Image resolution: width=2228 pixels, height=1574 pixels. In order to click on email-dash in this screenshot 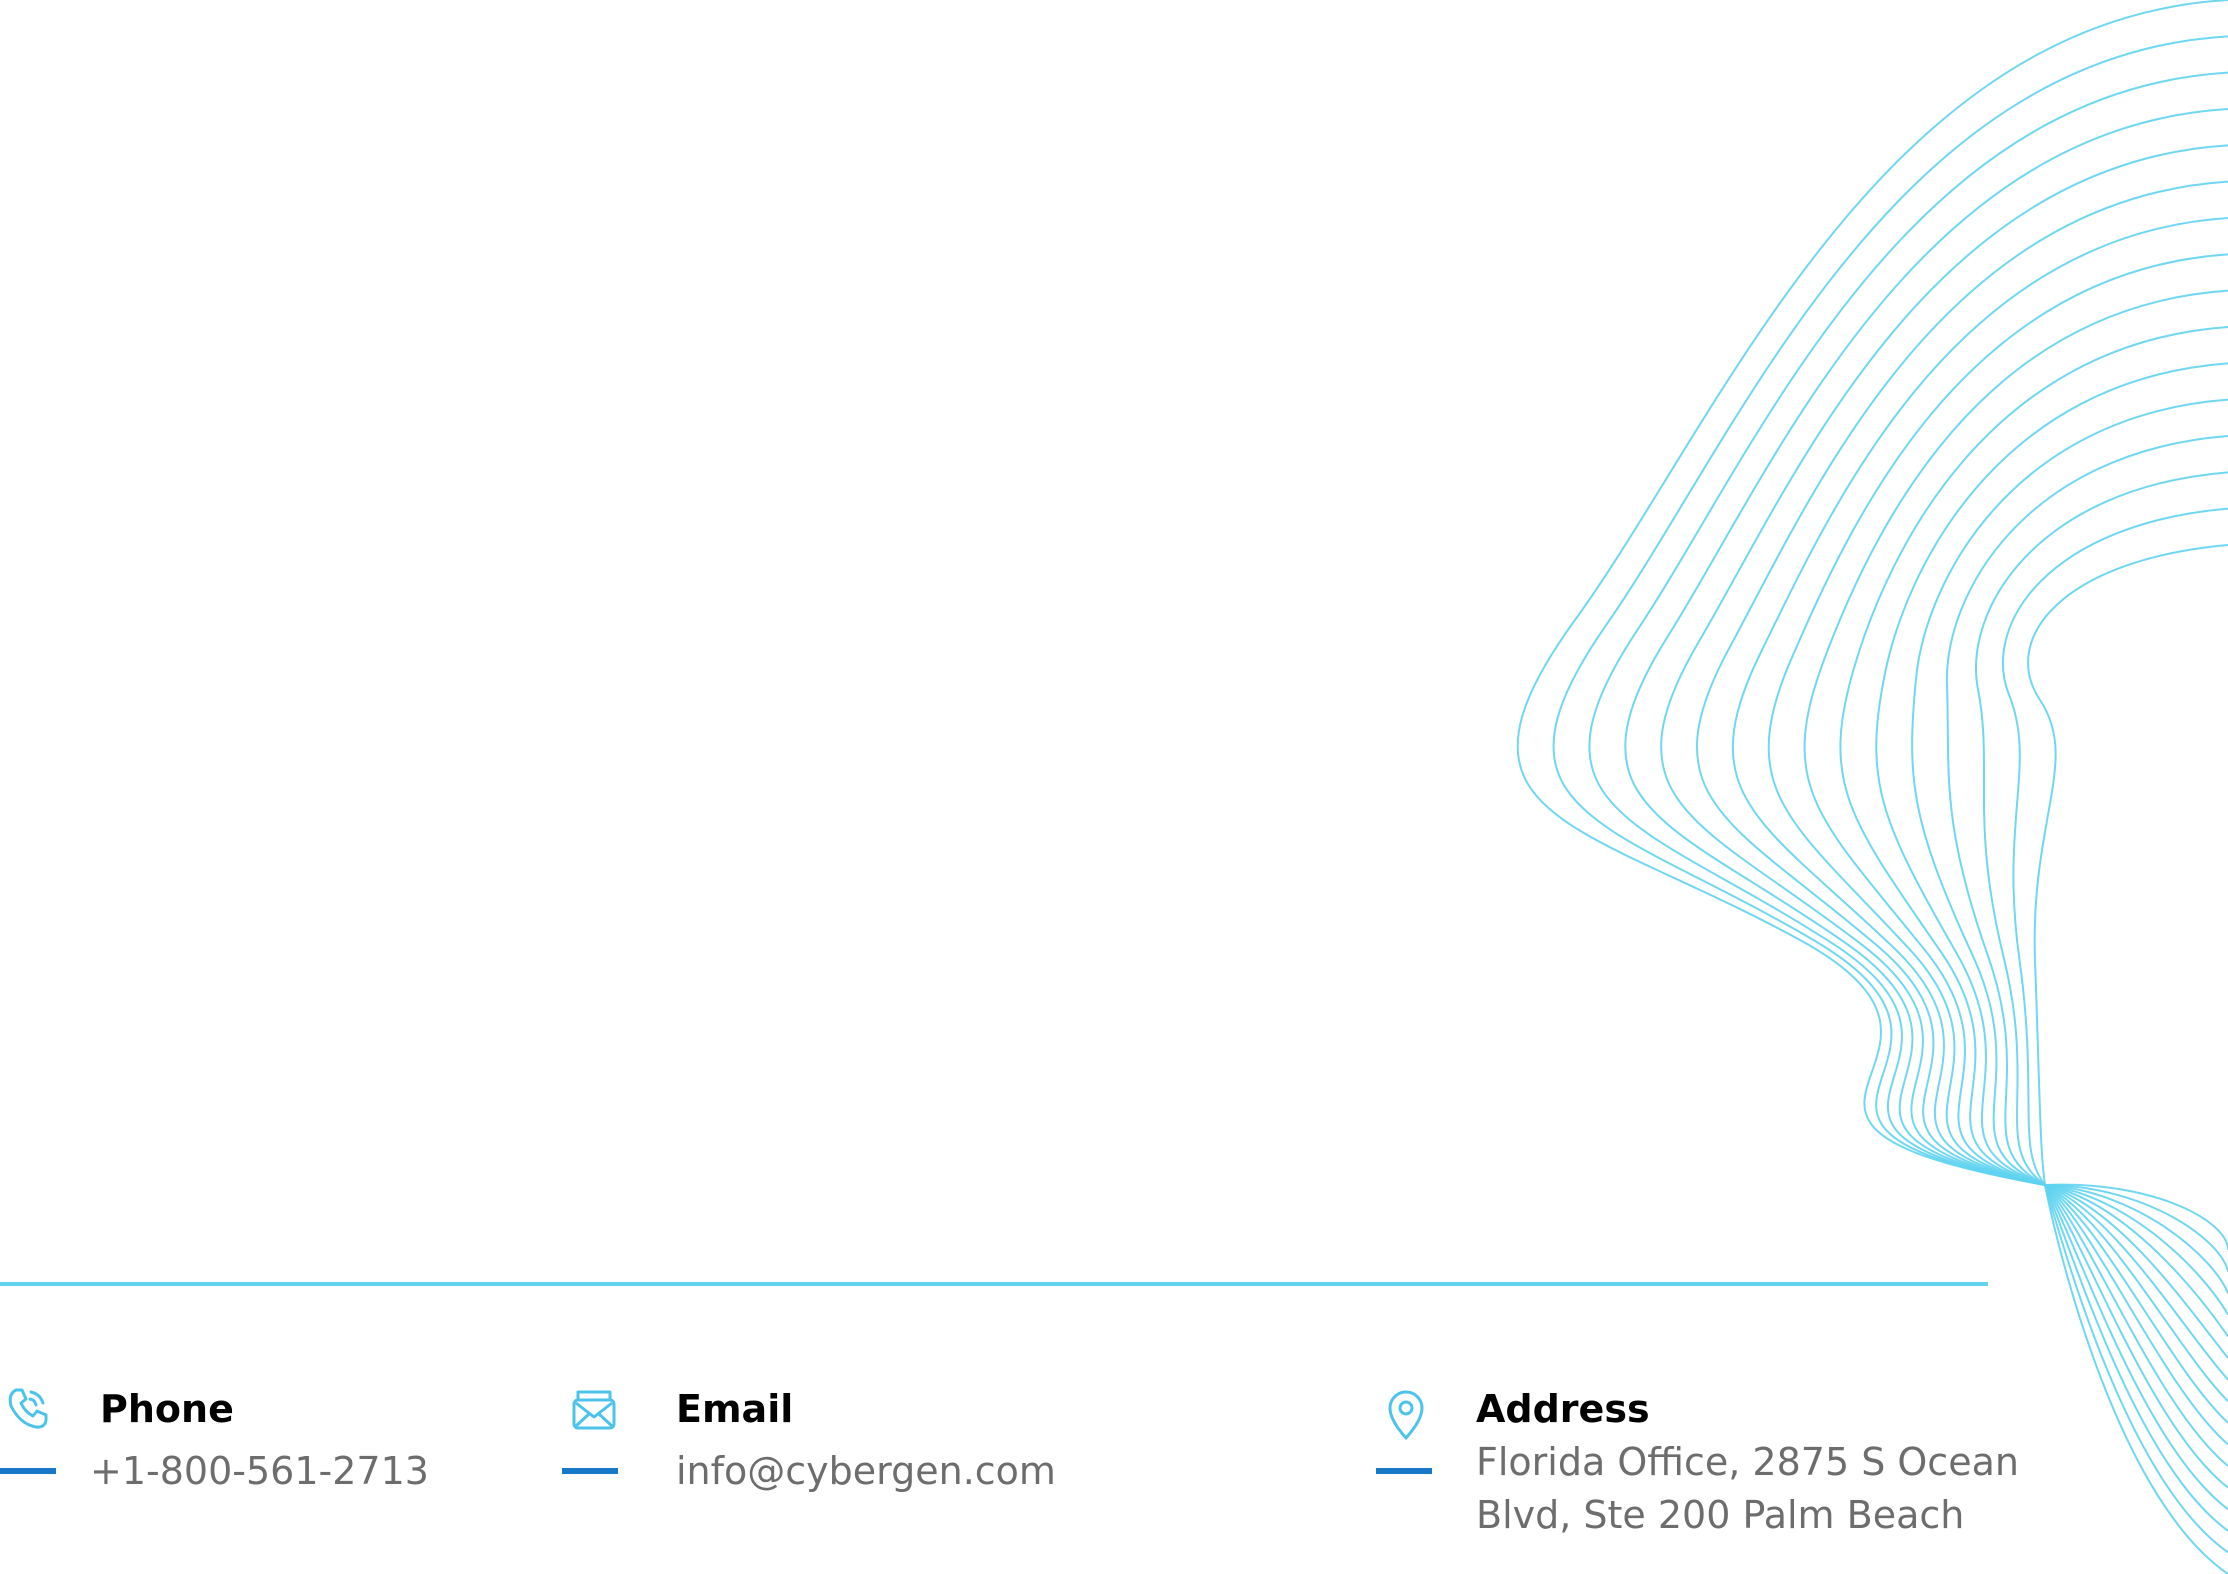, I will do `click(590, 1471)`.